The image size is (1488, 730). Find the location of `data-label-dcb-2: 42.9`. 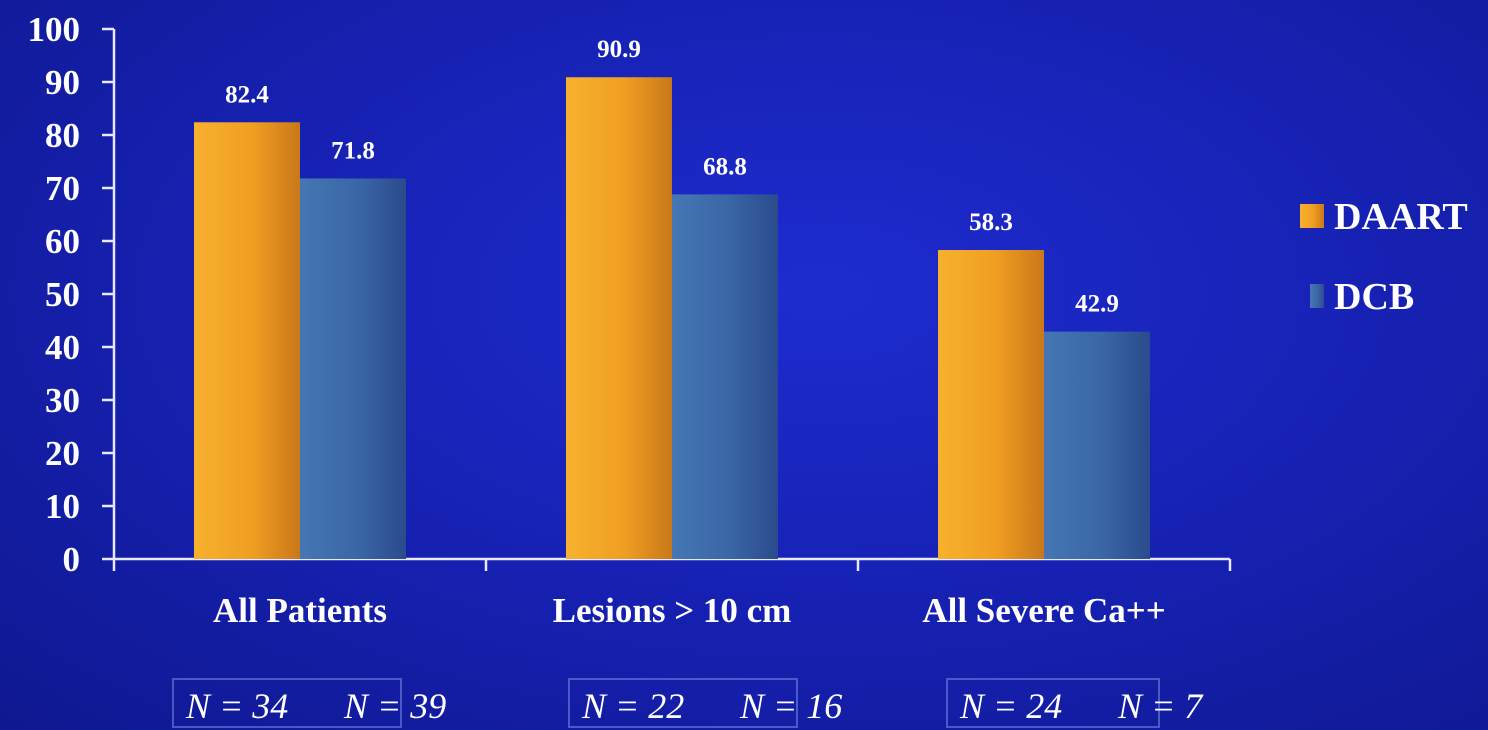

data-label-dcb-2: 42.9 is located at coordinates (1097, 304).